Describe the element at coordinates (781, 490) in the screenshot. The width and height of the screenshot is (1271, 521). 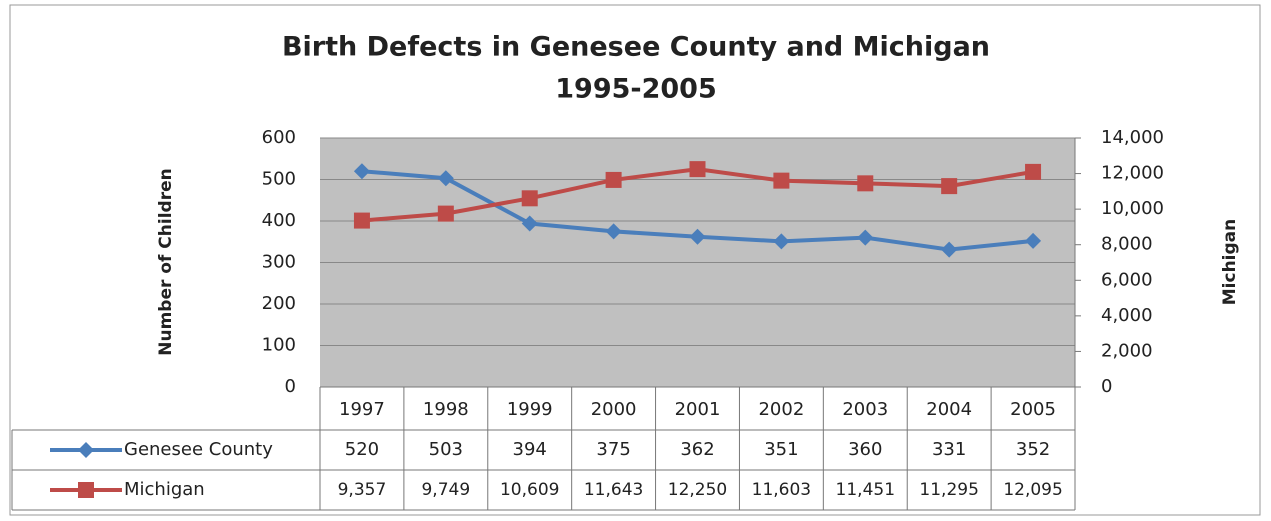
I see `table-value: 11,603` at that location.